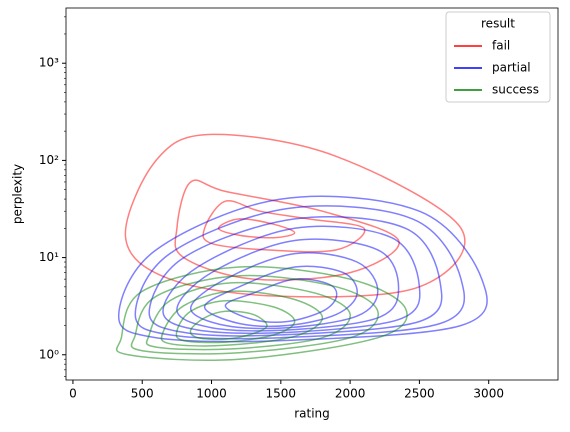 The width and height of the screenshot is (570, 432). What do you see at coordinates (312, 414) in the screenshot?
I see `x-axis-label: rating` at bounding box center [312, 414].